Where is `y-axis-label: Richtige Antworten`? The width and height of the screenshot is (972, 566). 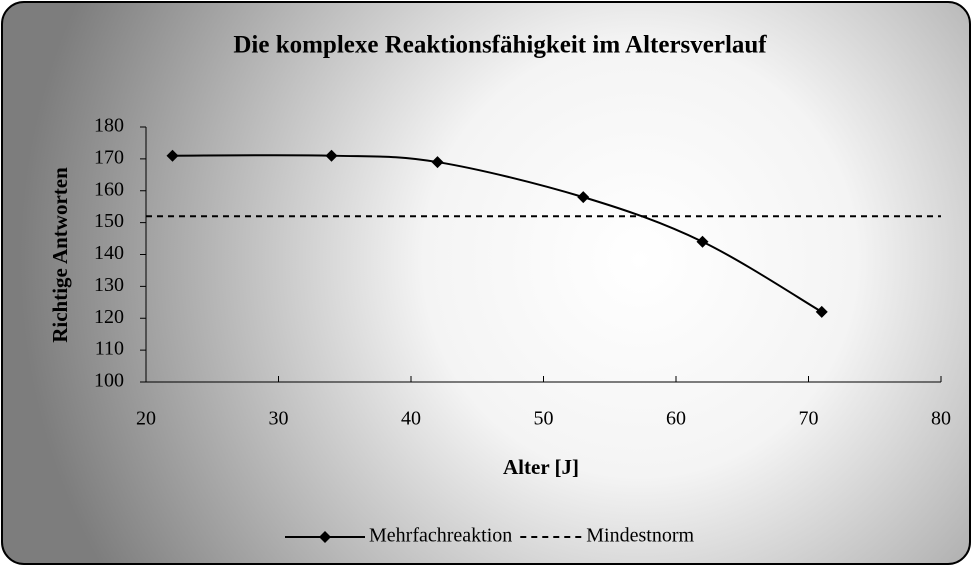
y-axis-label: Richtige Antworten is located at coordinates (60, 255).